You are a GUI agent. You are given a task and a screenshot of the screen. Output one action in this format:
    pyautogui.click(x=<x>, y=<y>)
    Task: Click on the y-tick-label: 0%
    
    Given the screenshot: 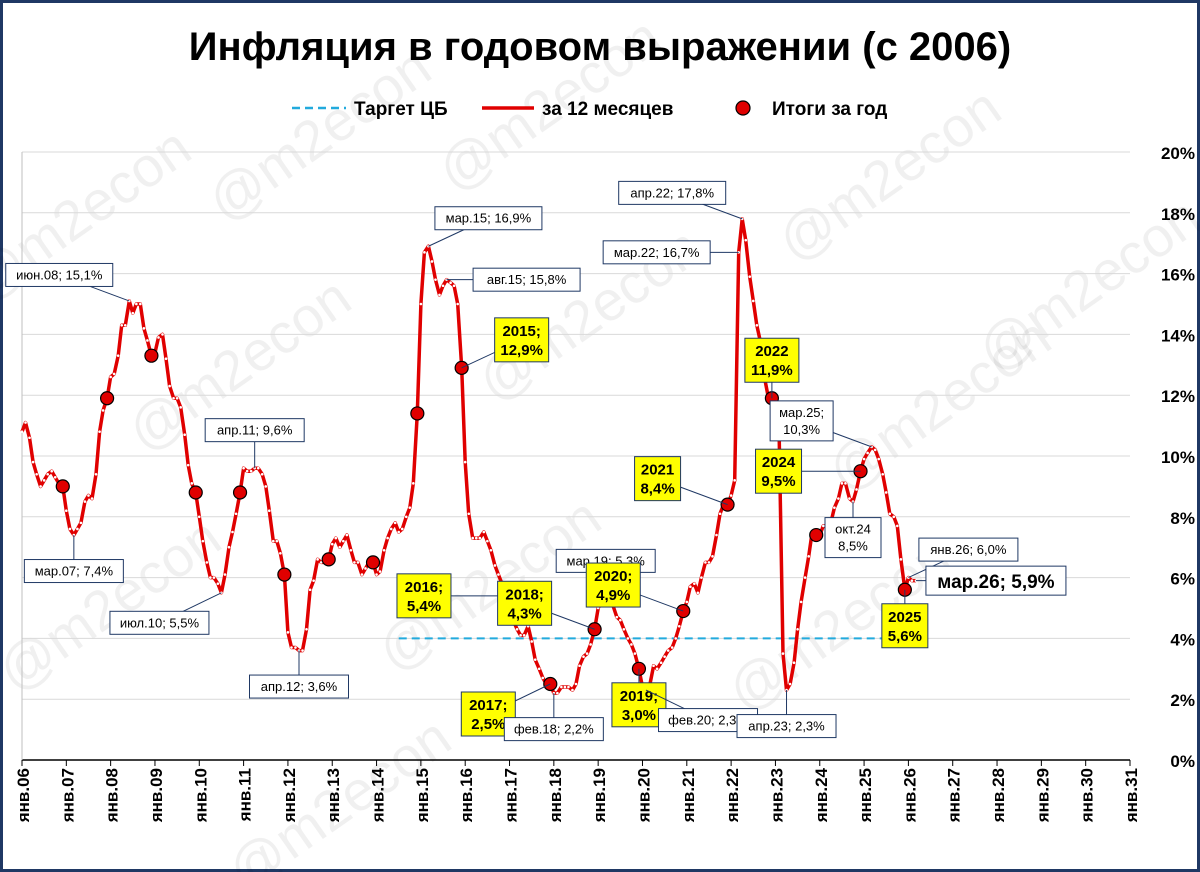 What is the action you would take?
    pyautogui.click(x=1182, y=761)
    